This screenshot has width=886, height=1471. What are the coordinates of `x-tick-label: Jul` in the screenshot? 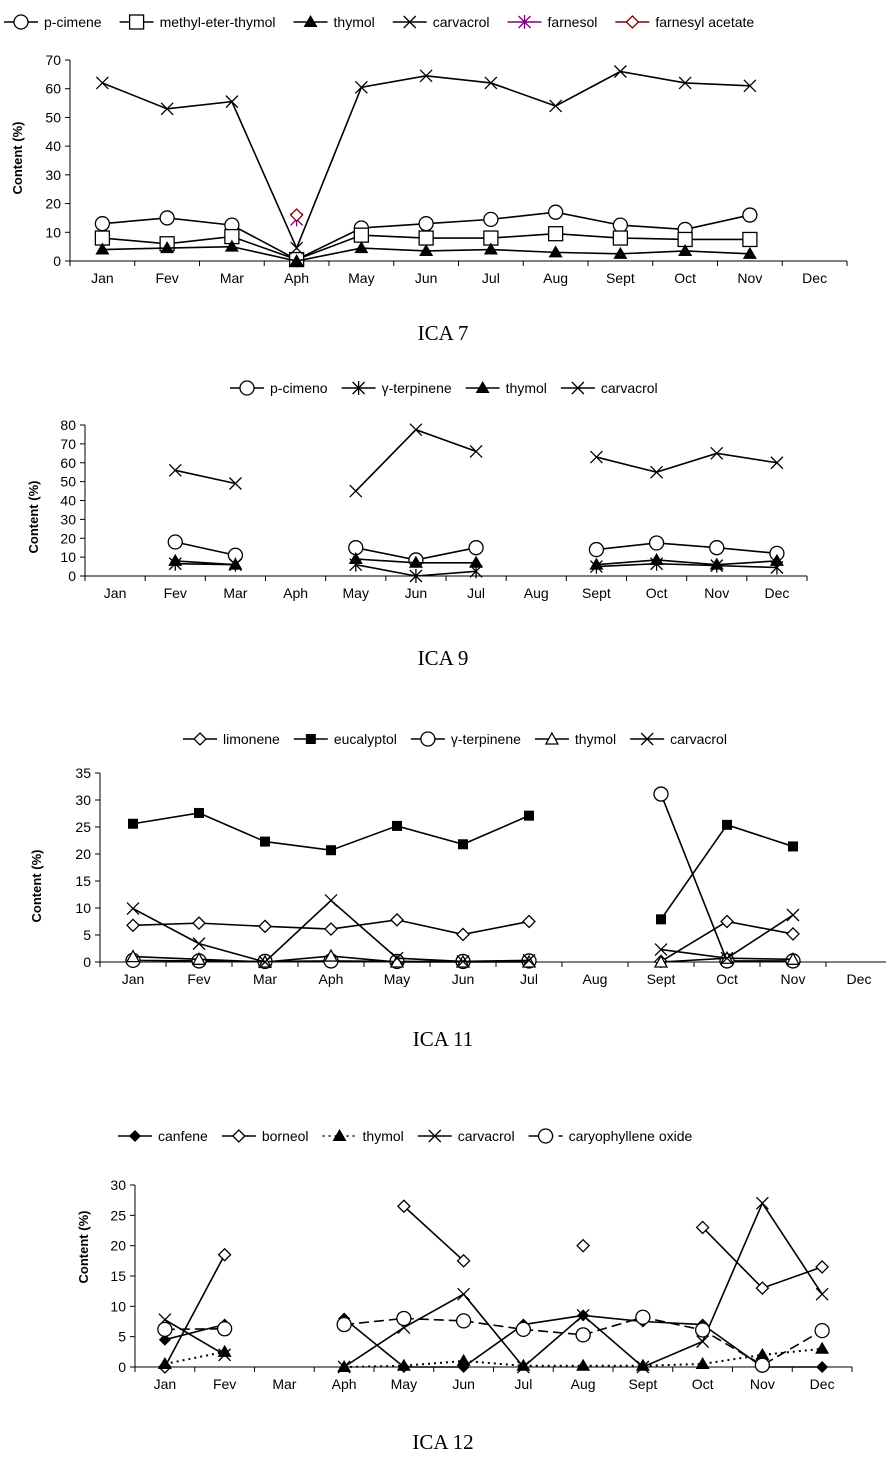 It's located at (476, 593).